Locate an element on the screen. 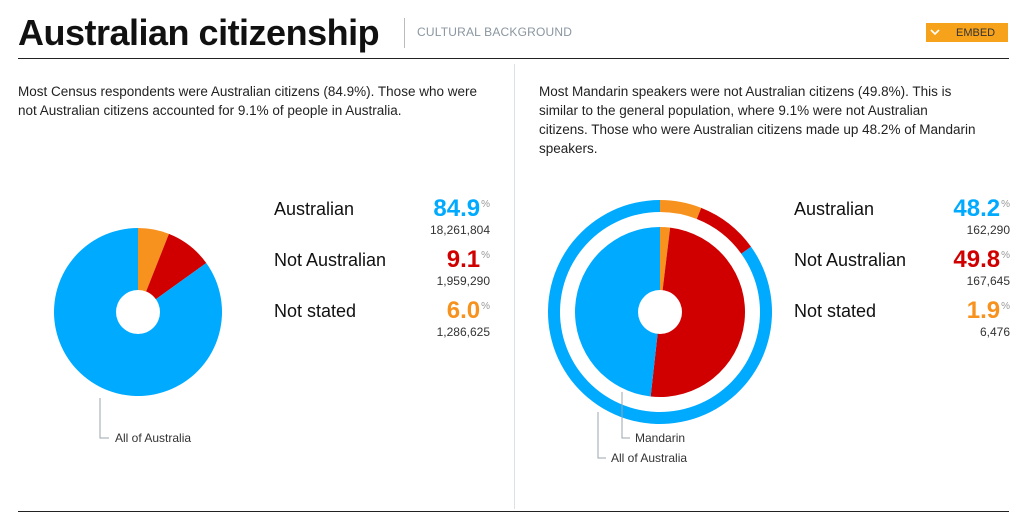  legend-percent: 9.1% is located at coordinates (468, 260).